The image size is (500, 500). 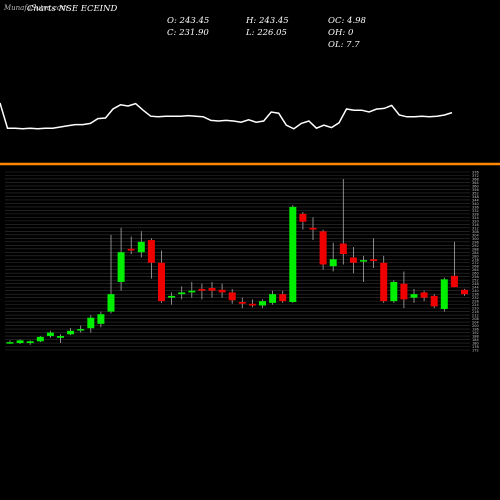 I want to click on y-tick-label: 352, so click(x=475, y=193).